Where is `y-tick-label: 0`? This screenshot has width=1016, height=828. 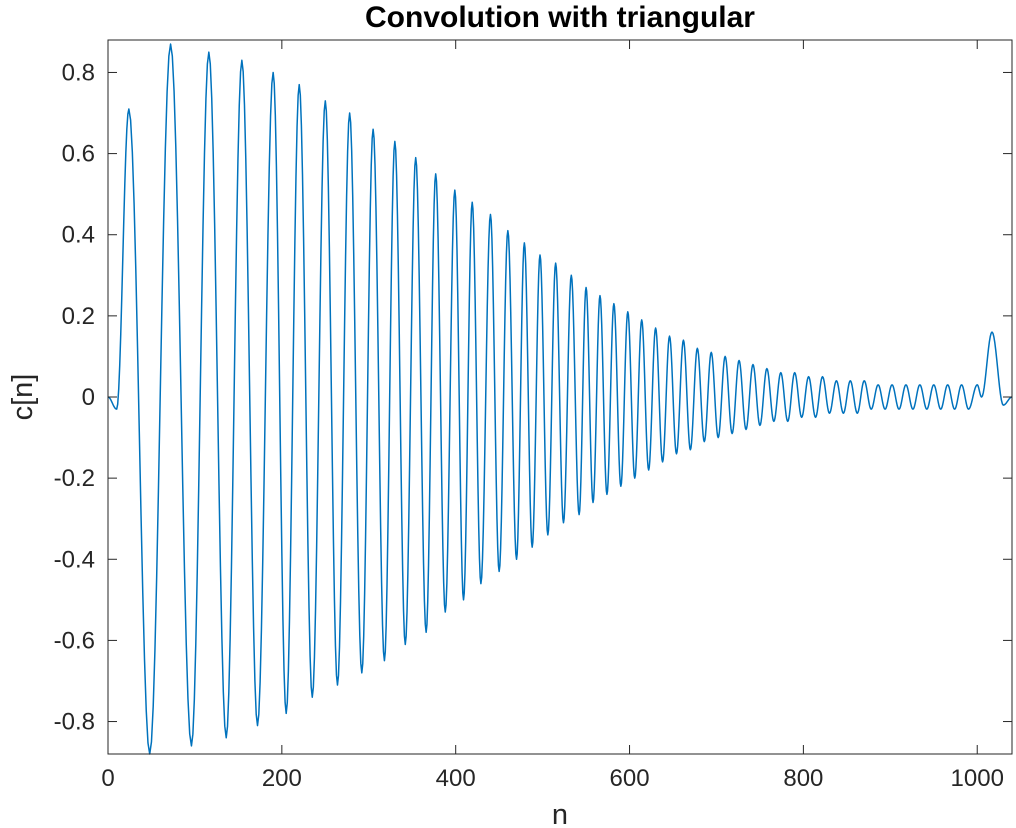
y-tick-label: 0 is located at coordinates (88, 397).